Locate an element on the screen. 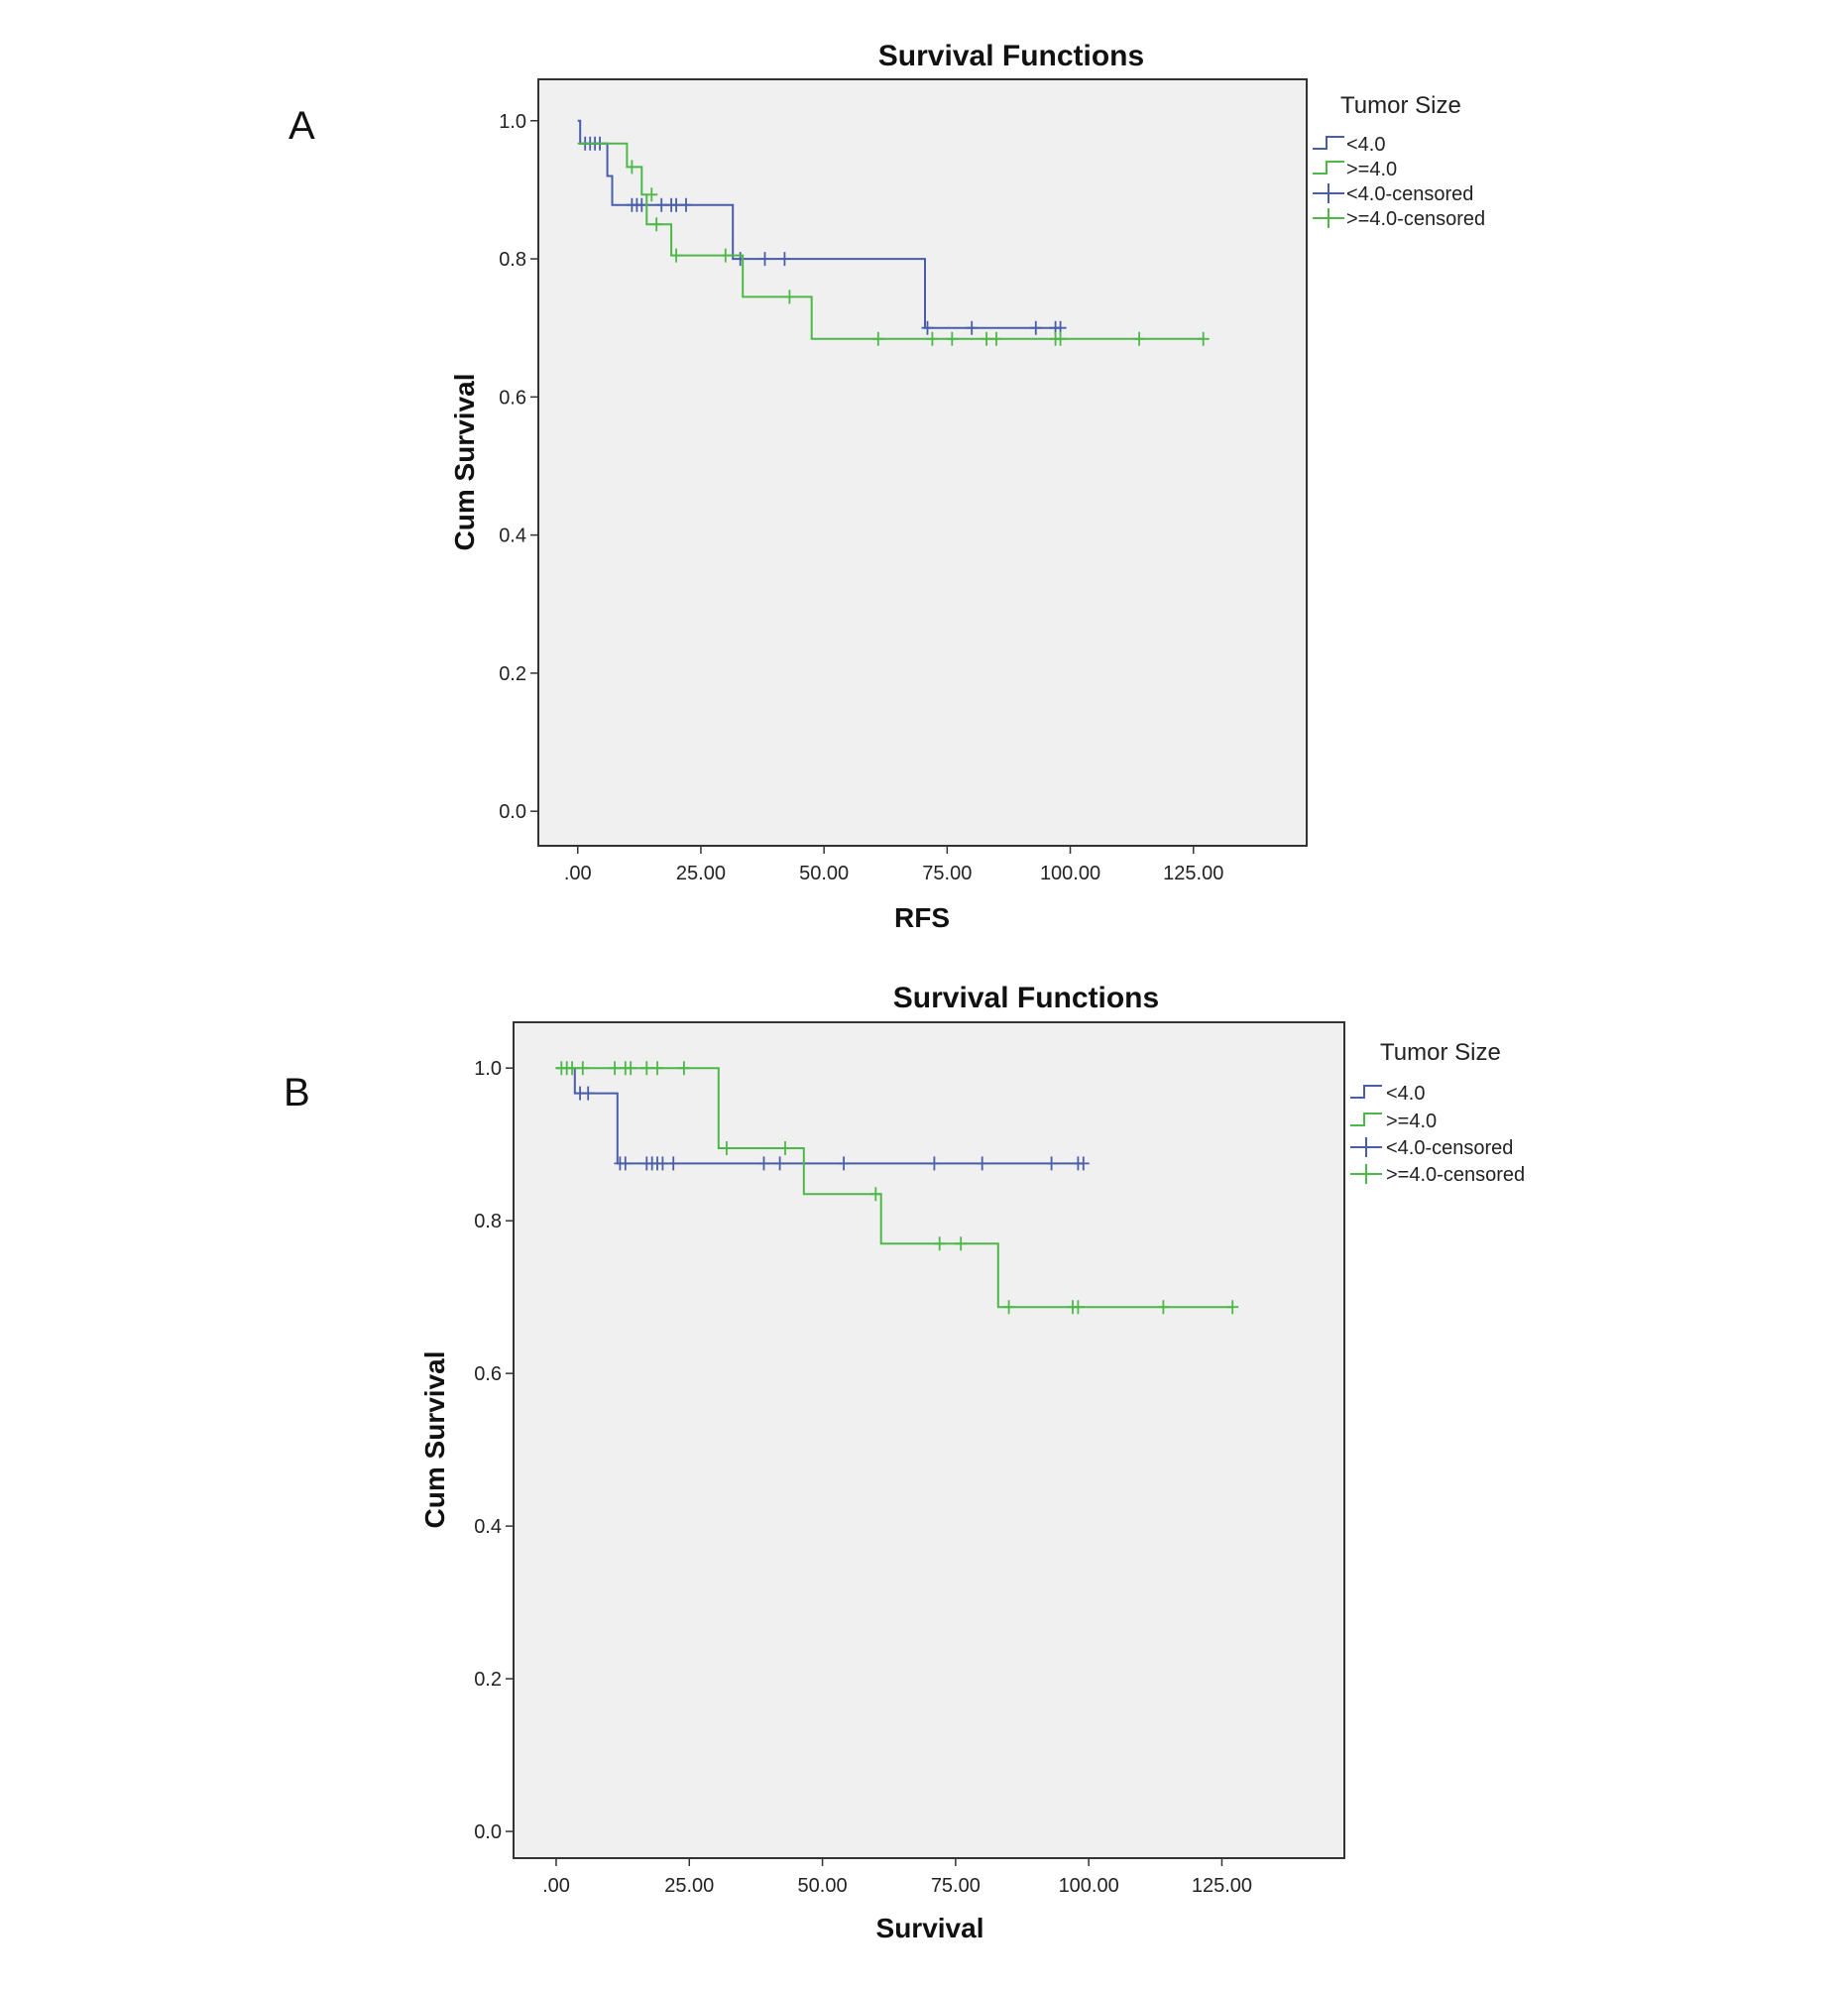 Image resolution: width=1848 pixels, height=1992 pixels. legend-swatch-lt4-b is located at coordinates (1366, 1092).